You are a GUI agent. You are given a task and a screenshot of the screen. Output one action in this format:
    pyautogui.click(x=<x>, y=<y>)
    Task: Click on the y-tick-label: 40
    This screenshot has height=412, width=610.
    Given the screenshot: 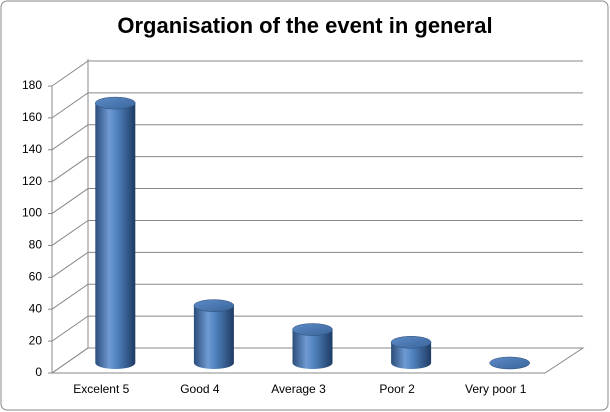 What is the action you would take?
    pyautogui.click(x=36, y=308)
    